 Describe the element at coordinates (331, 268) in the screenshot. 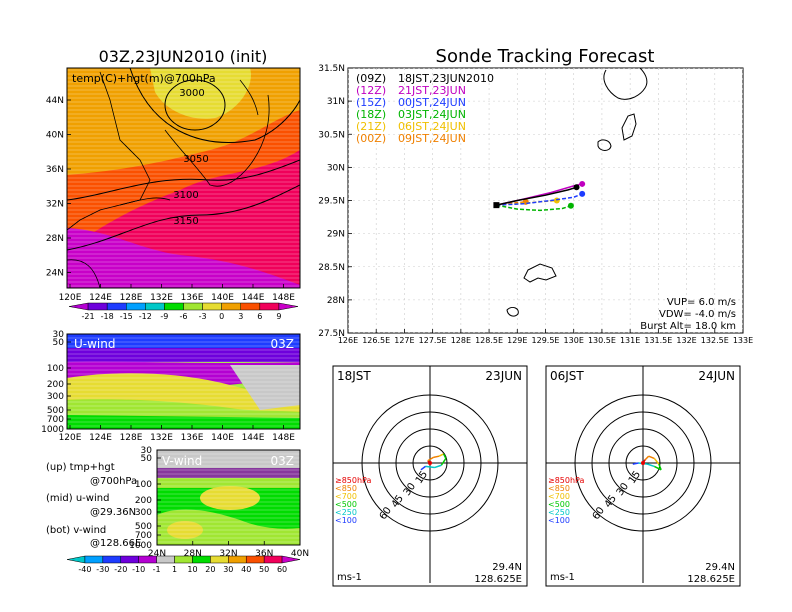

I see `tick-label: 28.5N` at that location.